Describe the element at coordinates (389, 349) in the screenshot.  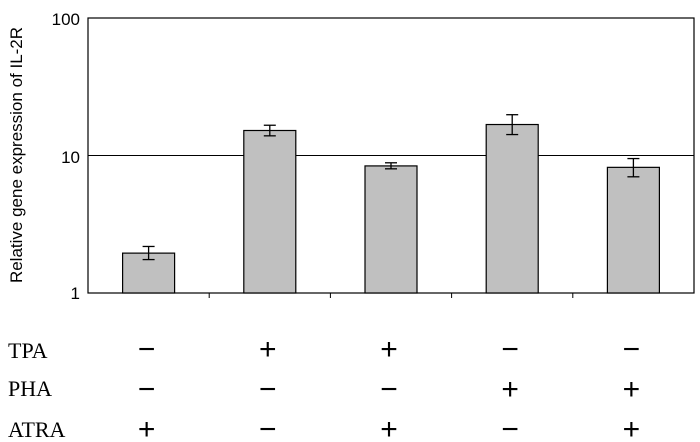
I see `condition-tpa-3: +` at that location.